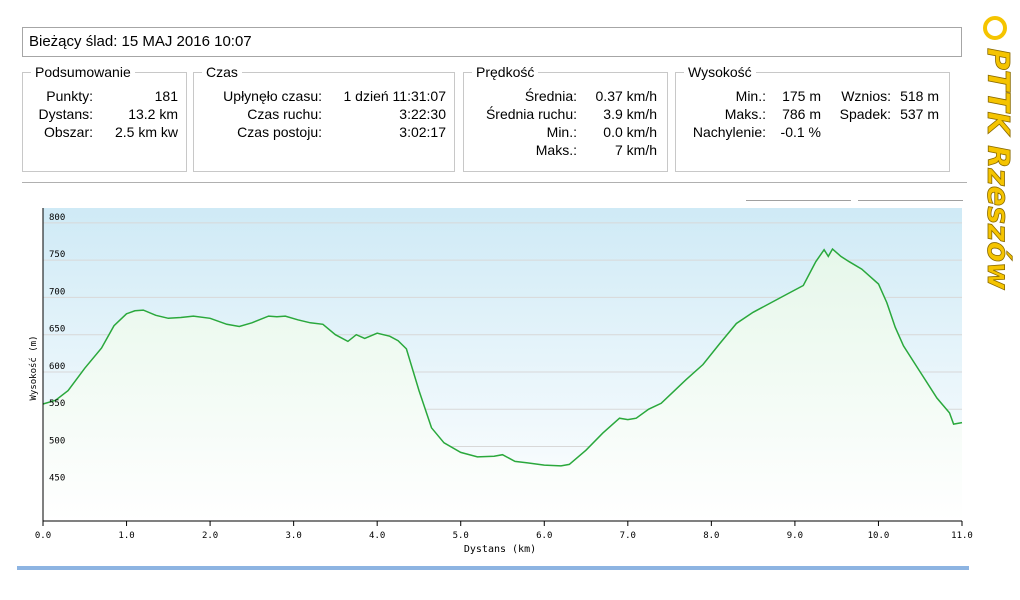  I want to click on y-tick-label: 450, so click(57, 479).